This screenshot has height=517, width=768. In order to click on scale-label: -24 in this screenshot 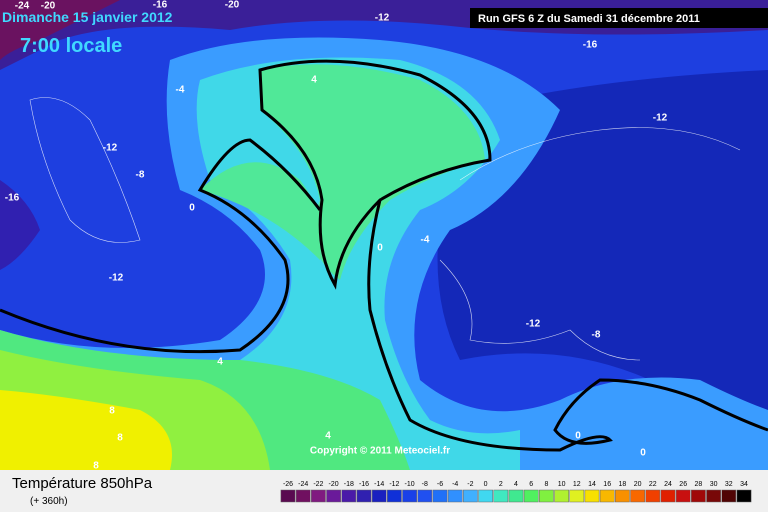, I will do `click(303, 484)`.